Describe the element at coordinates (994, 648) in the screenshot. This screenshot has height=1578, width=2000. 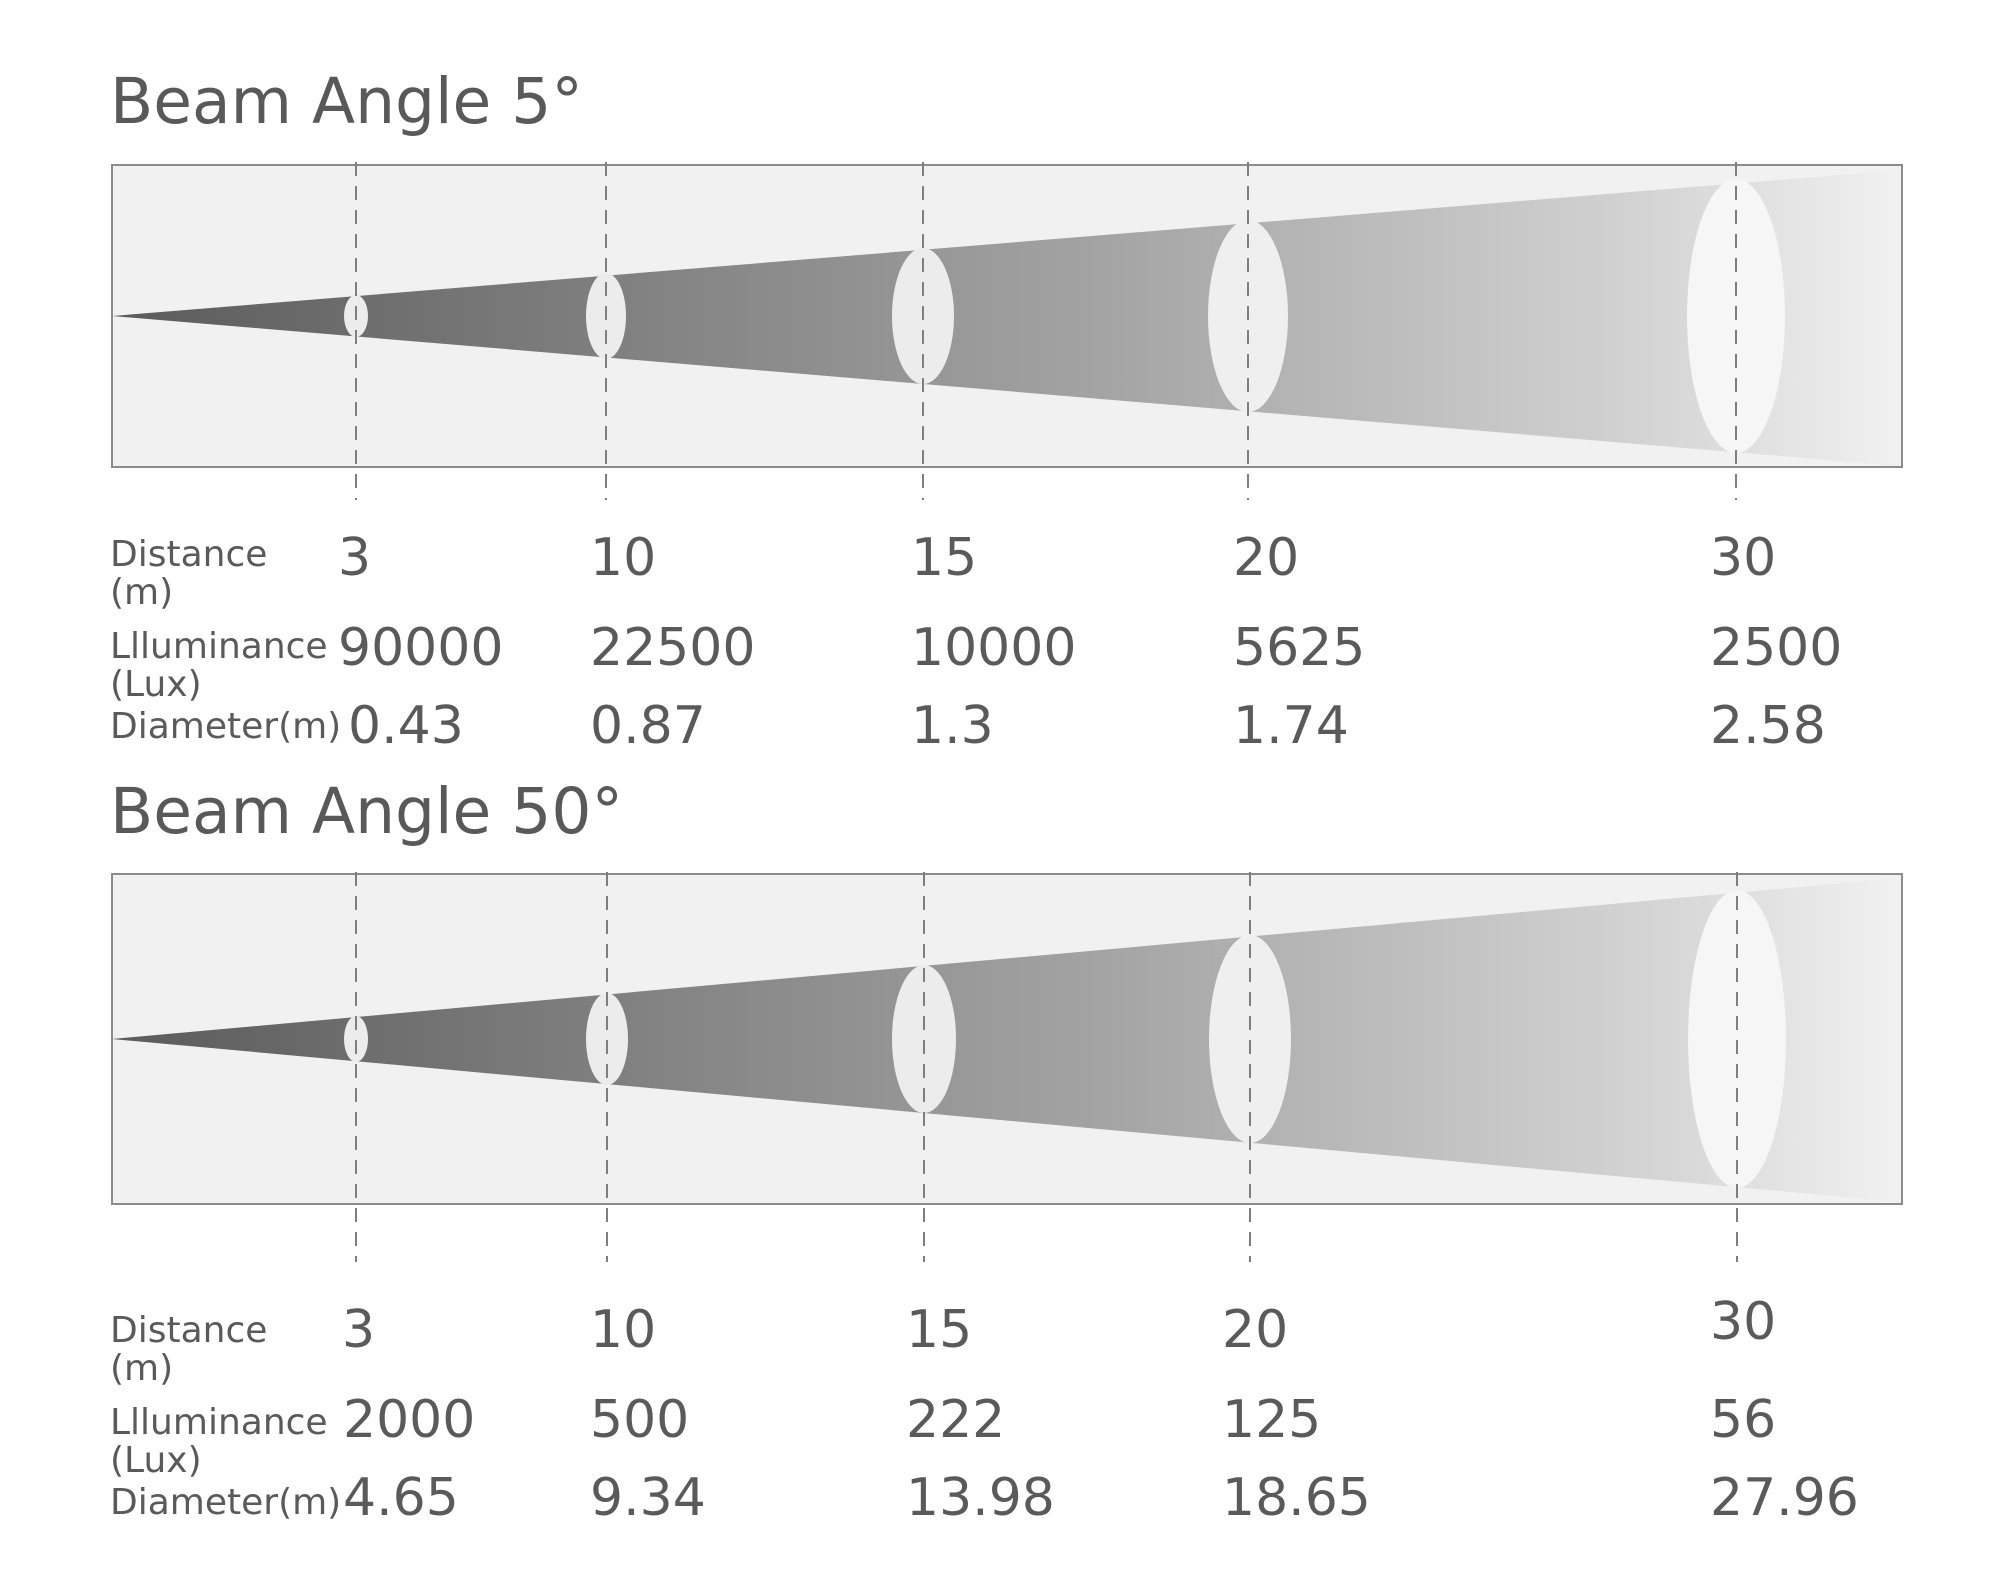
I see `illuminance-value: 10000` at that location.